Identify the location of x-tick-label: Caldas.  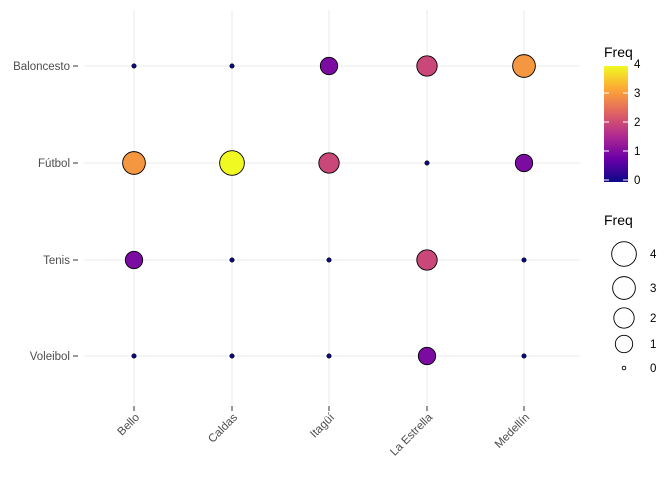
(223, 428).